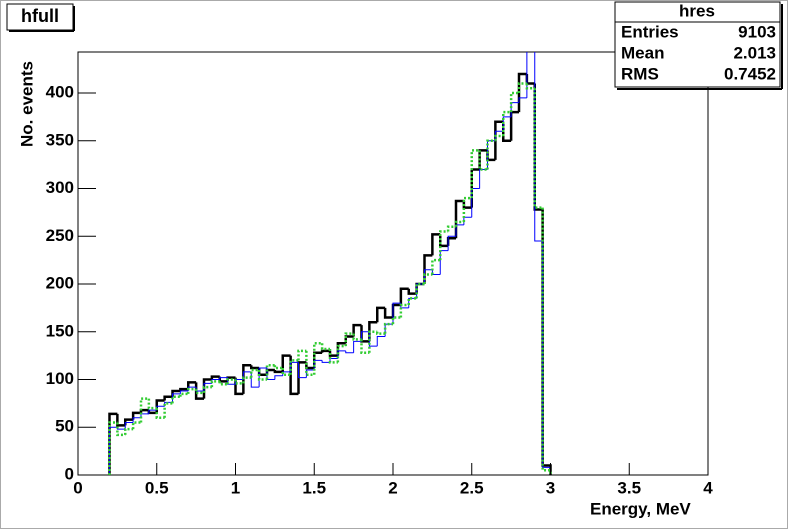 The height and width of the screenshot is (529, 788). What do you see at coordinates (69, 473) in the screenshot?
I see `y-tick-label: 0` at bounding box center [69, 473].